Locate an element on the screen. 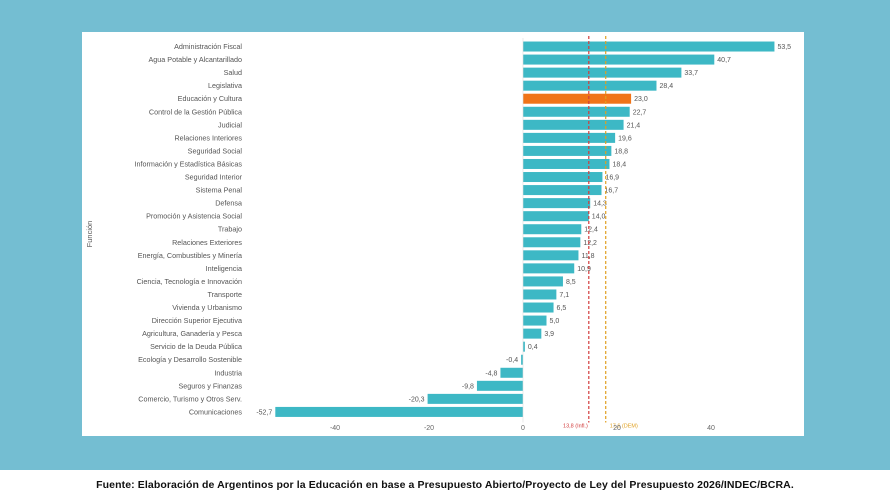 The image size is (890, 500). value-label: 7,1 is located at coordinates (564, 295).